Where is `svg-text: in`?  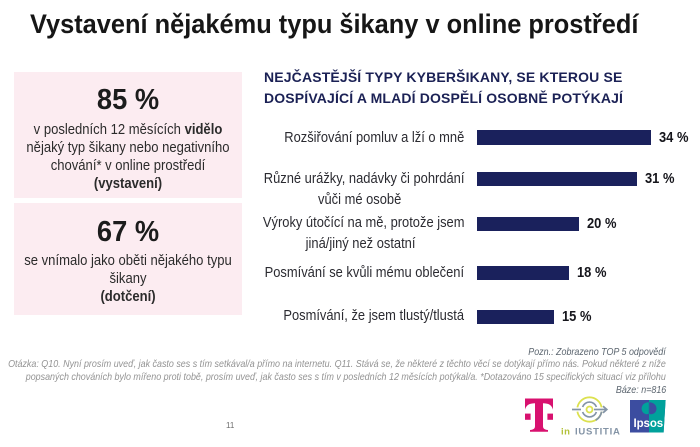
svg-text: in is located at coordinates (565, 432).